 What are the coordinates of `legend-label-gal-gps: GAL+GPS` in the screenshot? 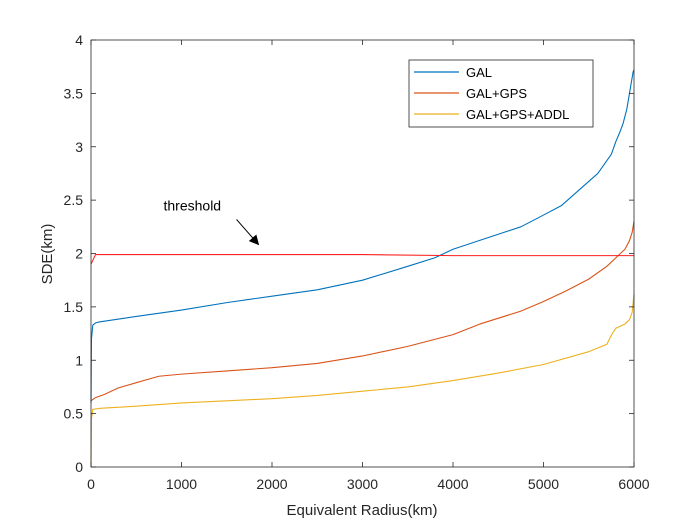 It's located at (496, 93).